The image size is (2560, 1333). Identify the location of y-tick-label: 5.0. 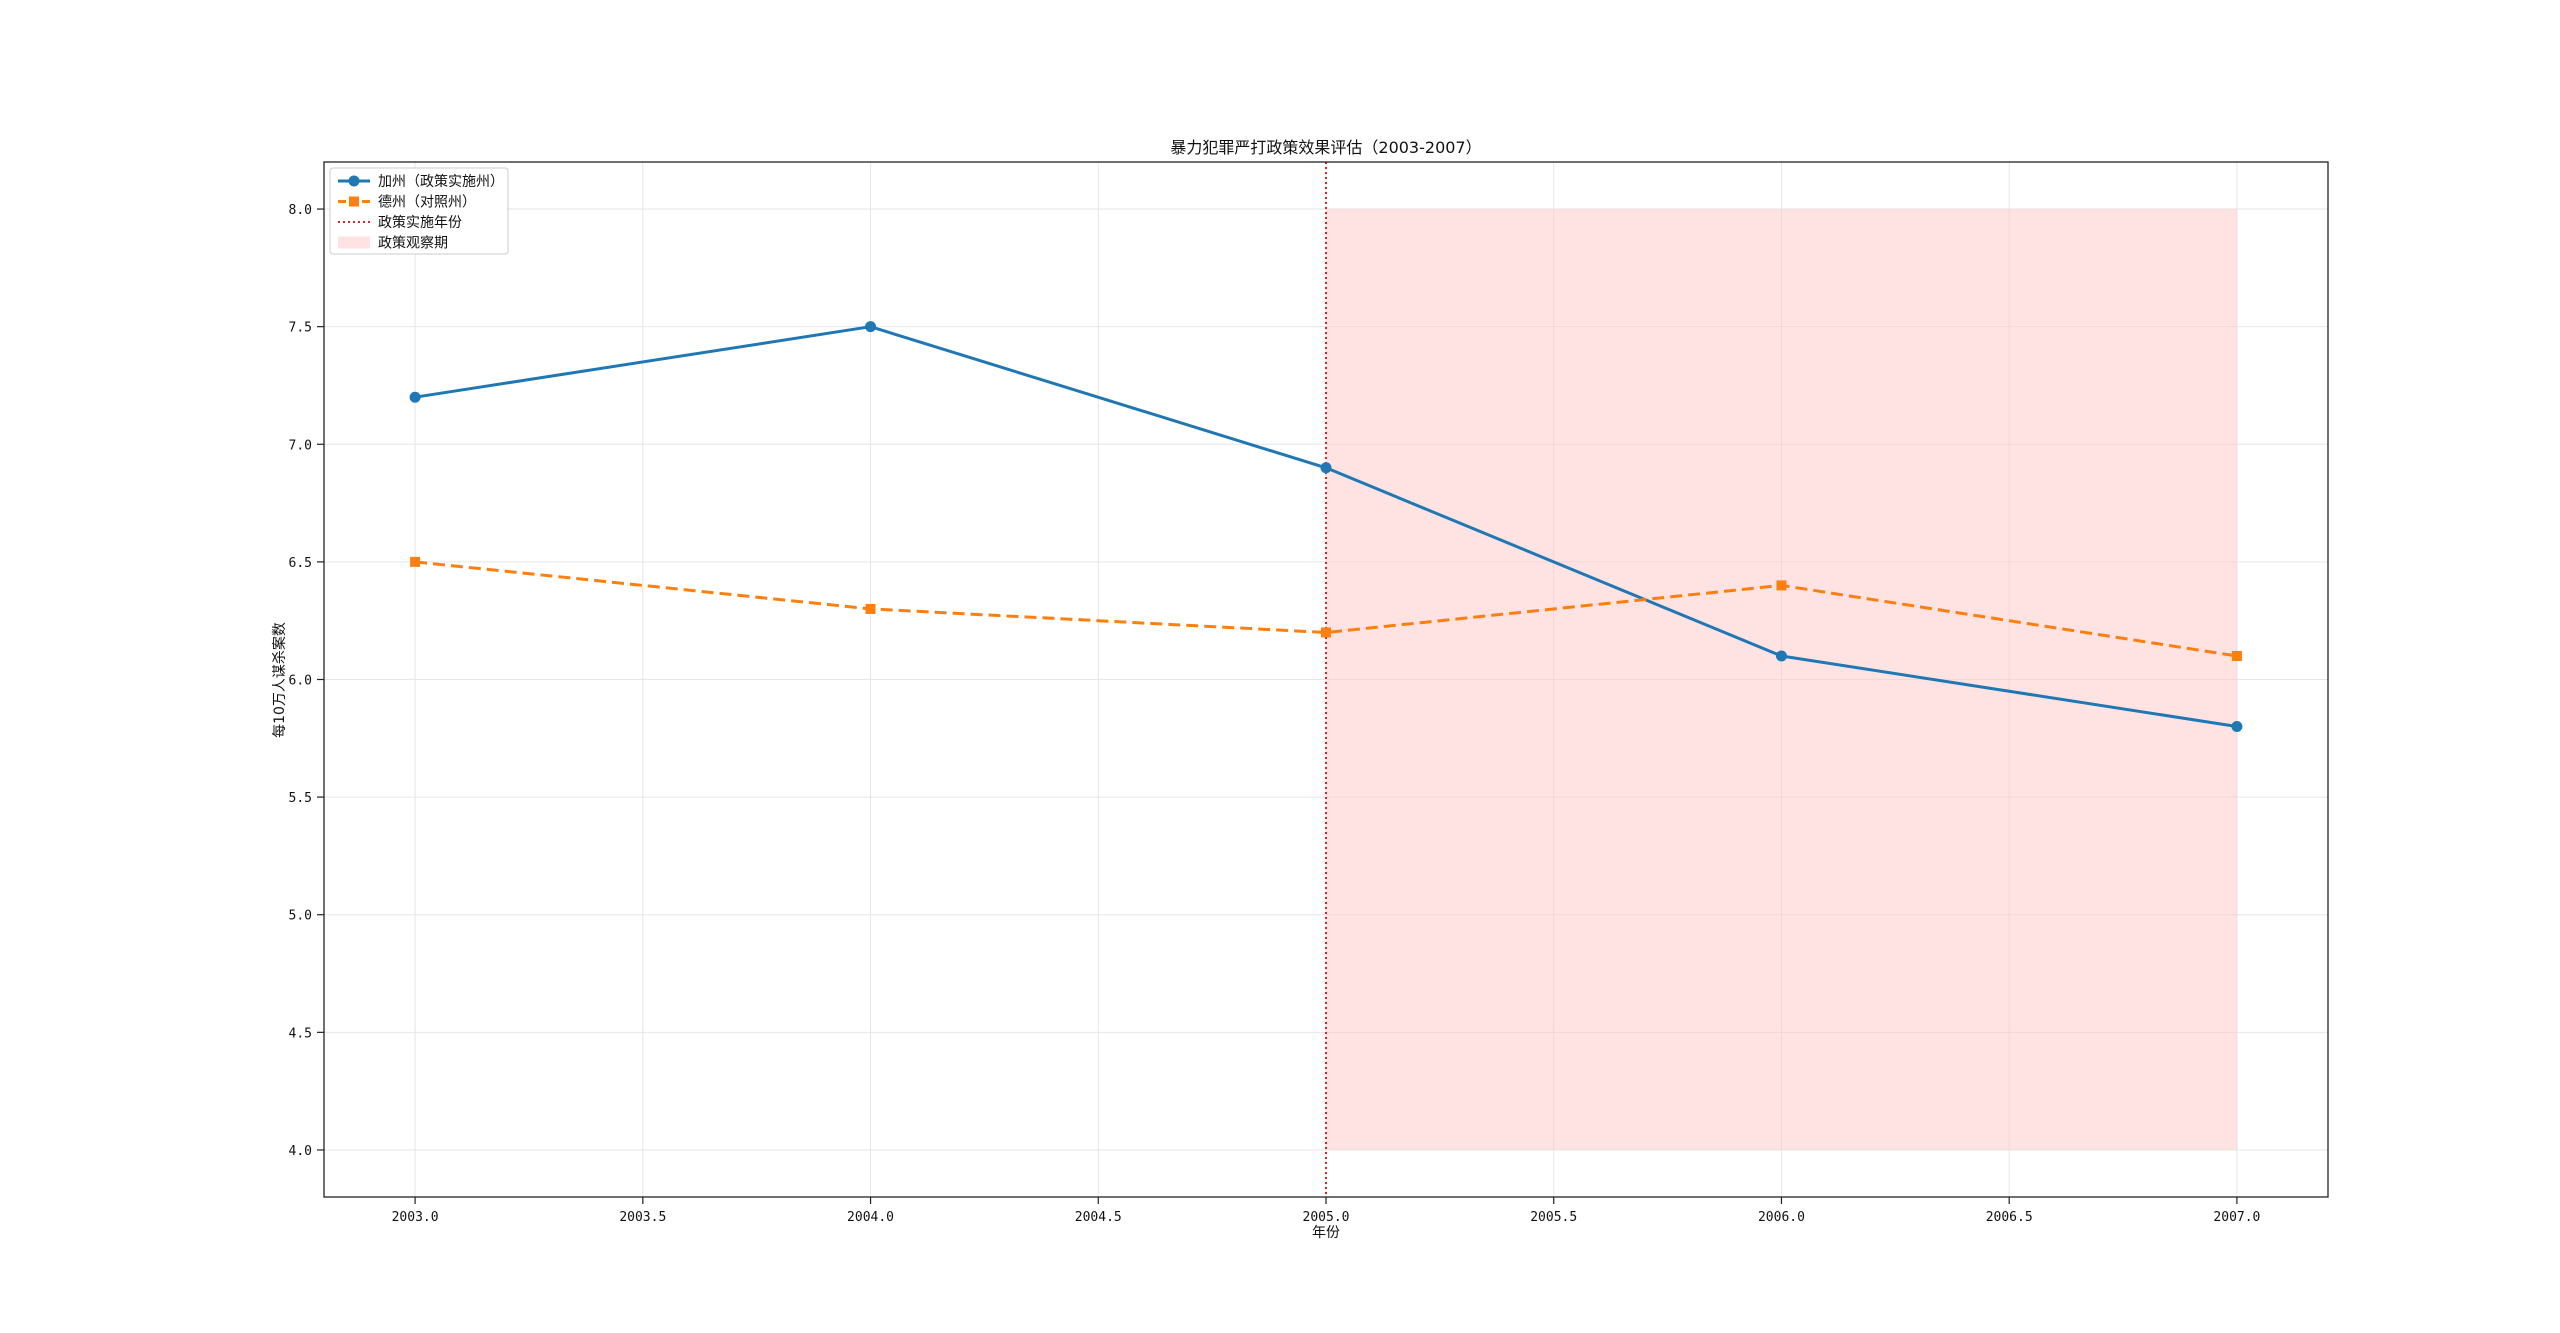
(300, 916).